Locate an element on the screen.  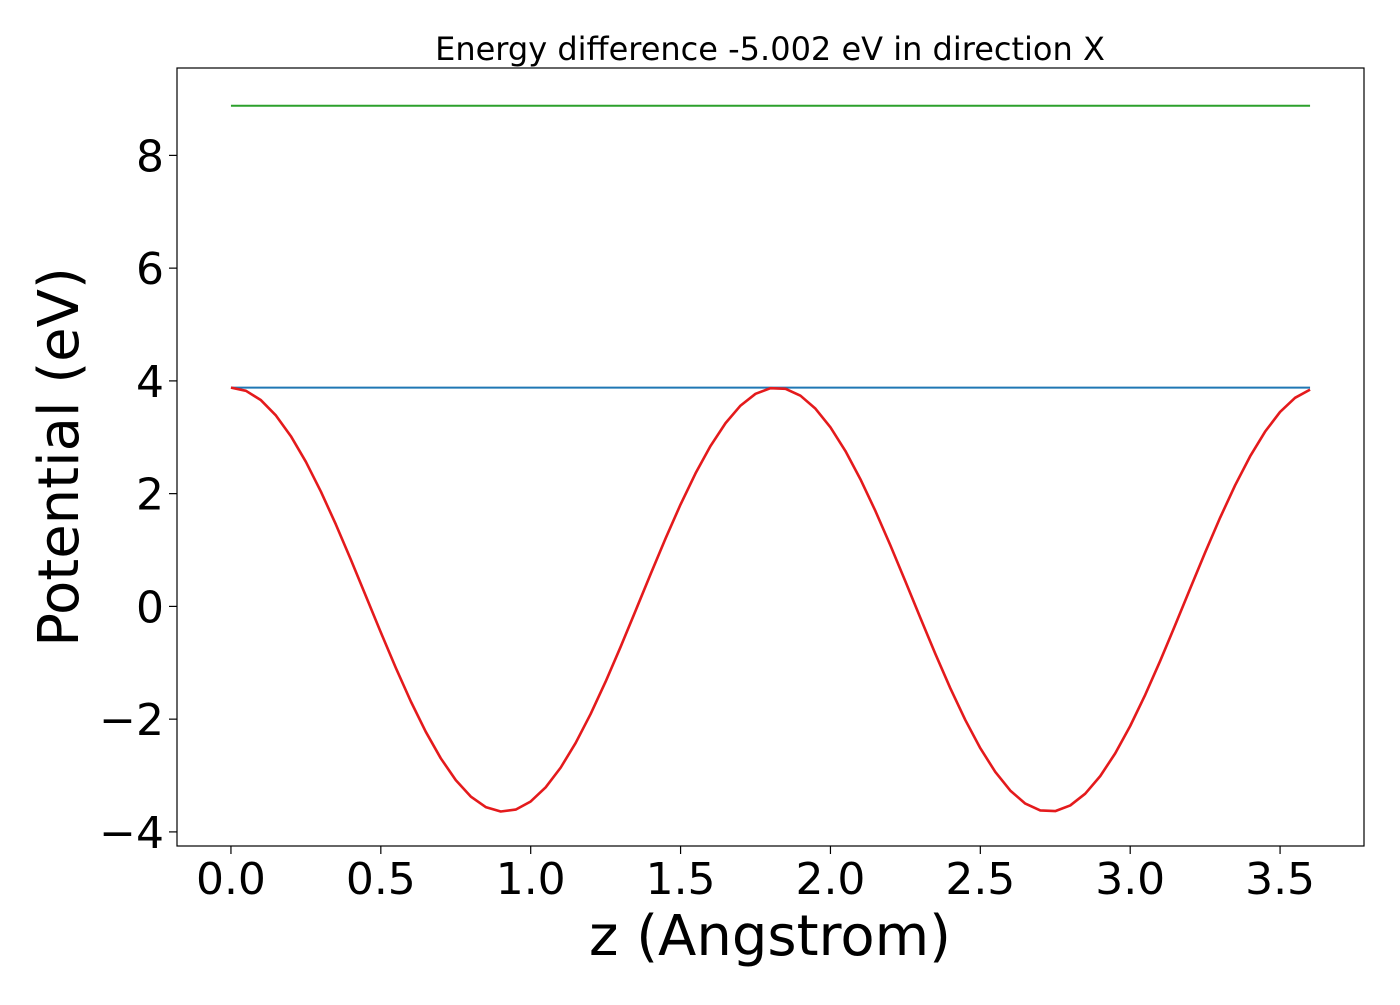
x-tick-label: 0.5 is located at coordinates (381, 879).